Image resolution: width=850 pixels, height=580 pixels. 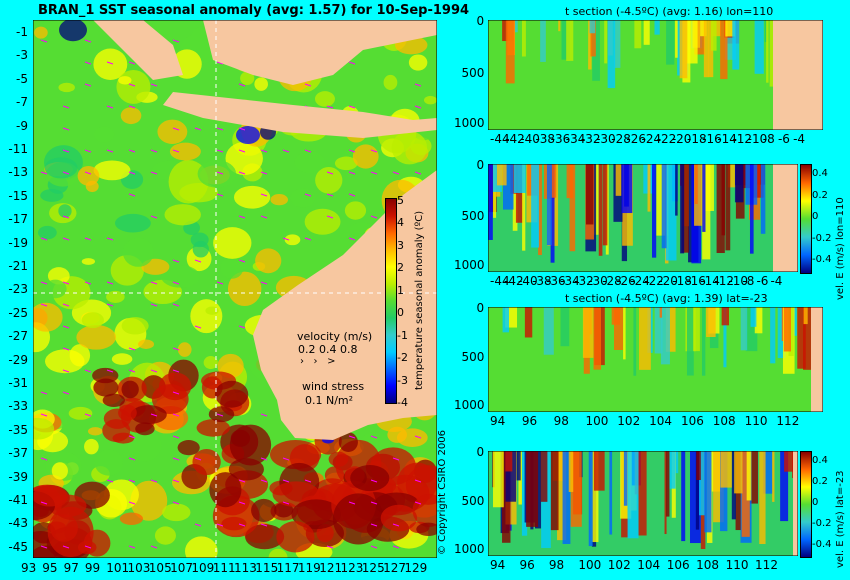 I want to click on panel-x-tick-label: -22, so click(x=654, y=281).